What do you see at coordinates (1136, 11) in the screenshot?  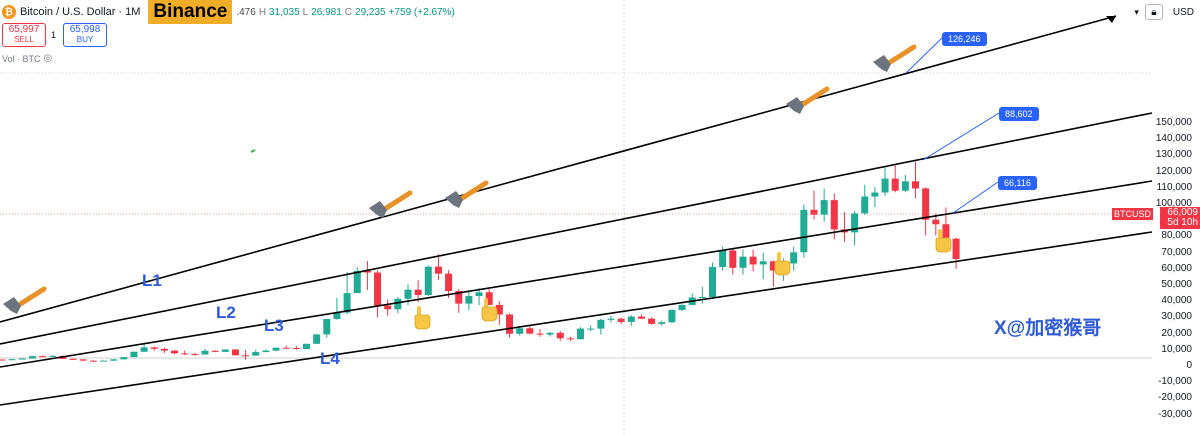 I see `chevron-down-icon: ▾` at bounding box center [1136, 11].